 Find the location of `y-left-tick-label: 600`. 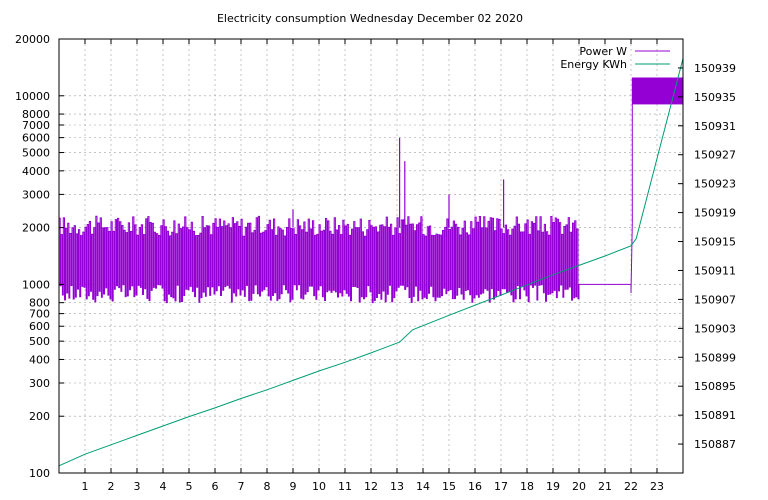

y-left-tick-label: 600 is located at coordinates (39, 326).